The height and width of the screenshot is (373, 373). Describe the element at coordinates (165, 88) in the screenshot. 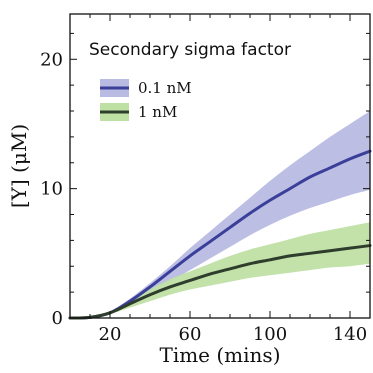

I see `legend-label-1: 0.1 nM` at that location.